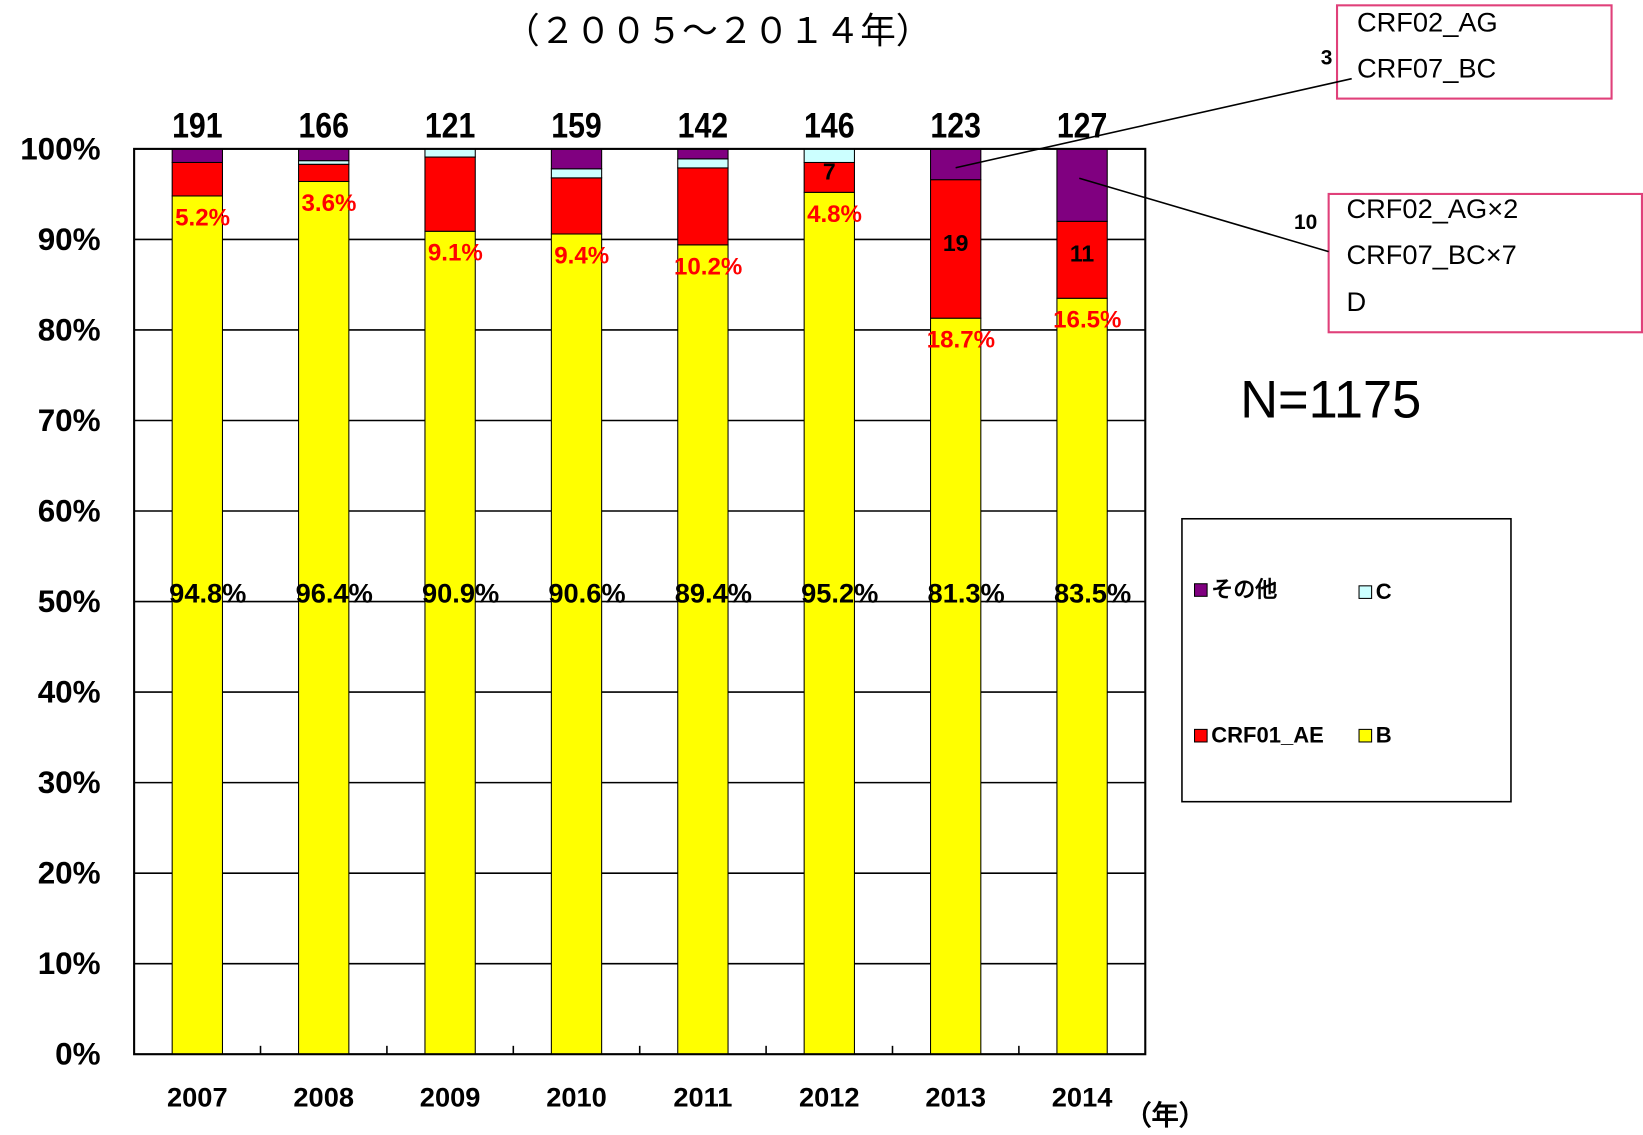  Describe the element at coordinates (576, 1096) in the screenshot. I see `x-tick-label: 2010` at that location.